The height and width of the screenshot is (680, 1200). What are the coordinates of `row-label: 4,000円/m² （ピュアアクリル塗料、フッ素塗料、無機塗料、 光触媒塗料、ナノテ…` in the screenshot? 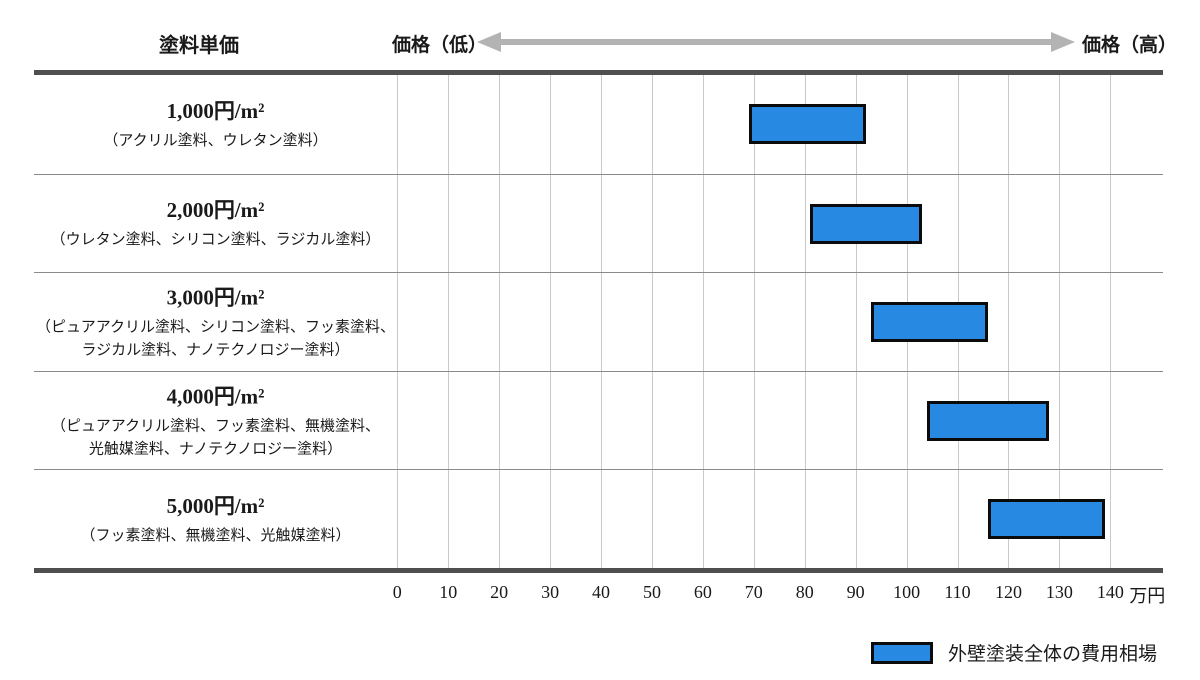 It's located at (215, 421).